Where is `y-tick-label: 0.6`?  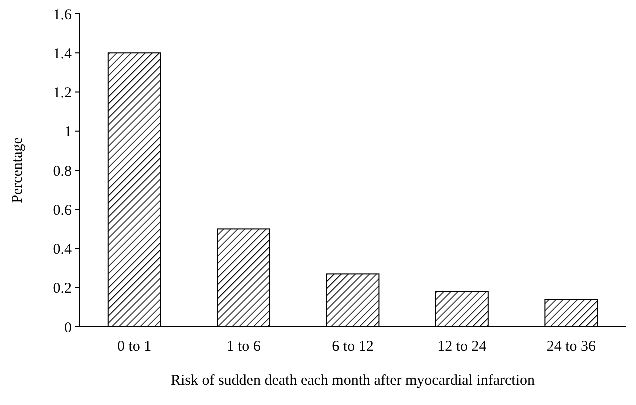
y-tick-label: 0.6 is located at coordinates (62, 210).